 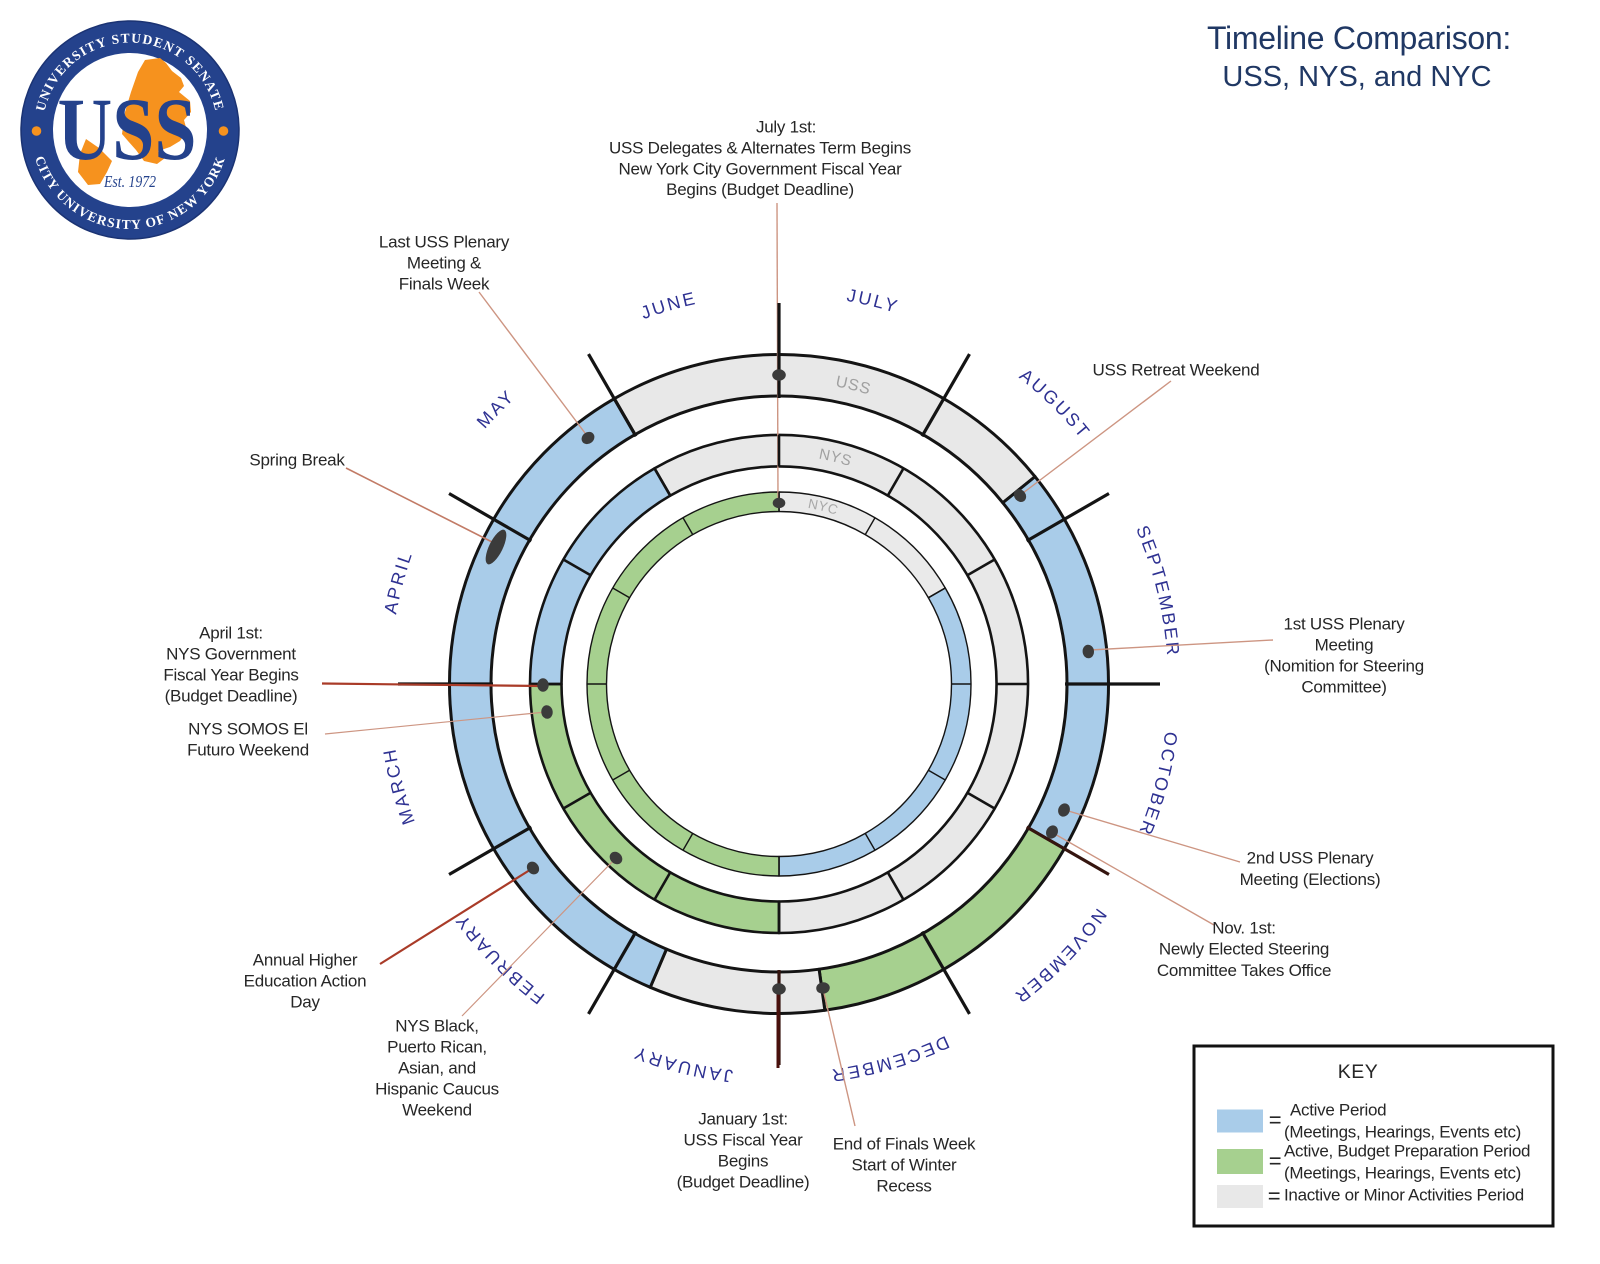 What do you see at coordinates (129, 181) in the screenshot?
I see `svg-text: Est. 1972` at bounding box center [129, 181].